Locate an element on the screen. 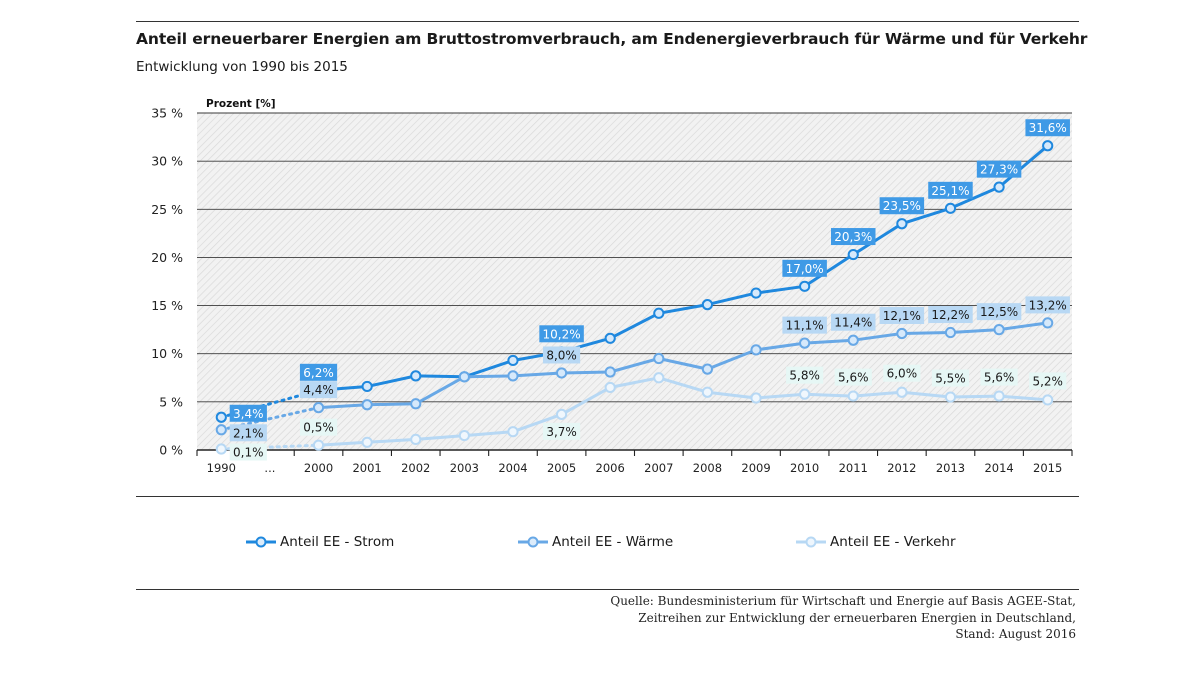 The height and width of the screenshot is (674, 1200). x-tick-label: 2001 is located at coordinates (366, 468).